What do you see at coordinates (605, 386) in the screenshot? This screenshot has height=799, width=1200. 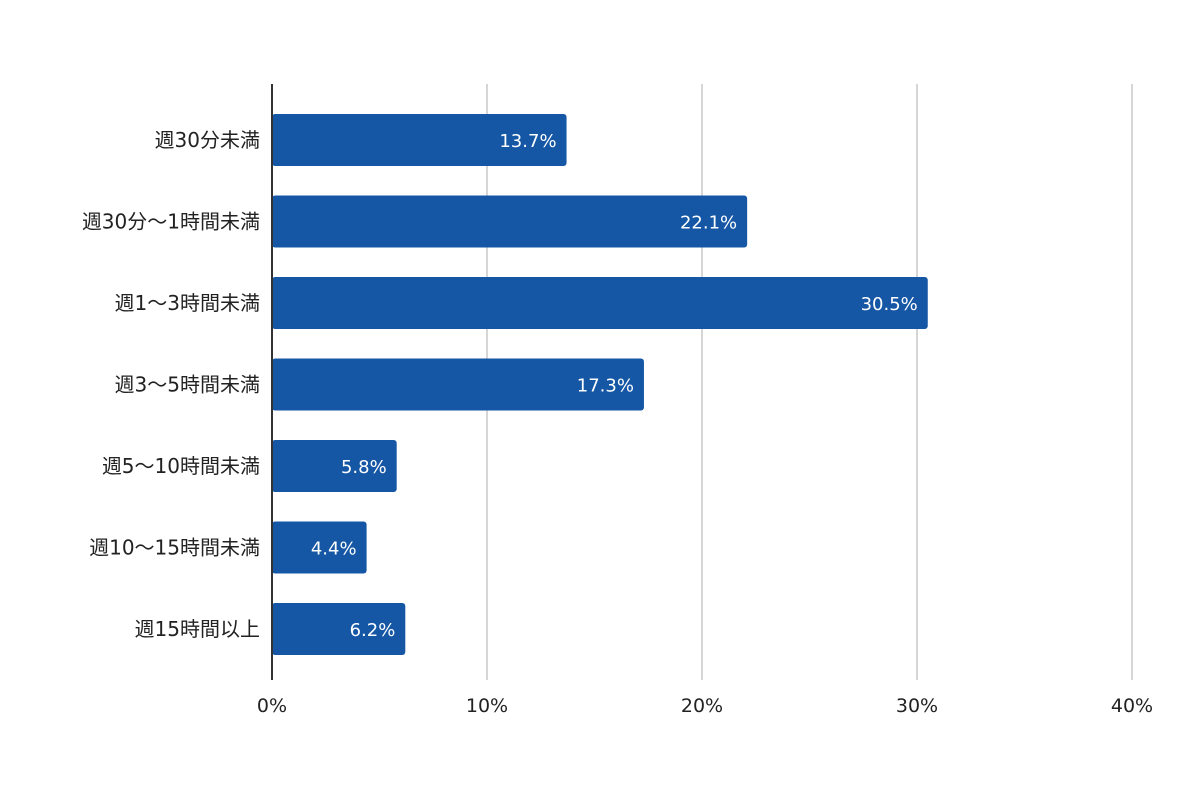 I see `data-label: 17.3%` at bounding box center [605, 386].